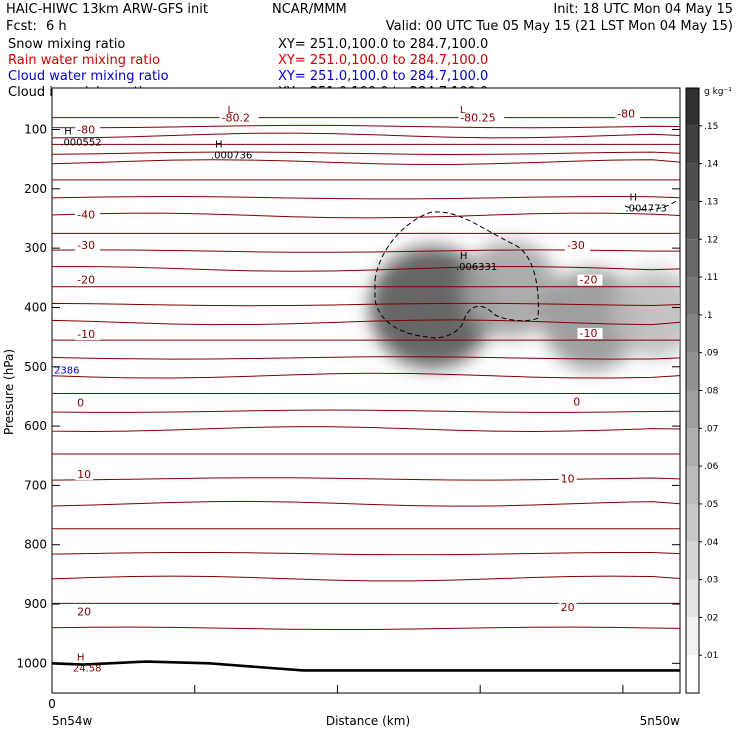 The width and height of the screenshot is (740, 740). I want to click on cloud-water-value: 2386, so click(66, 371).